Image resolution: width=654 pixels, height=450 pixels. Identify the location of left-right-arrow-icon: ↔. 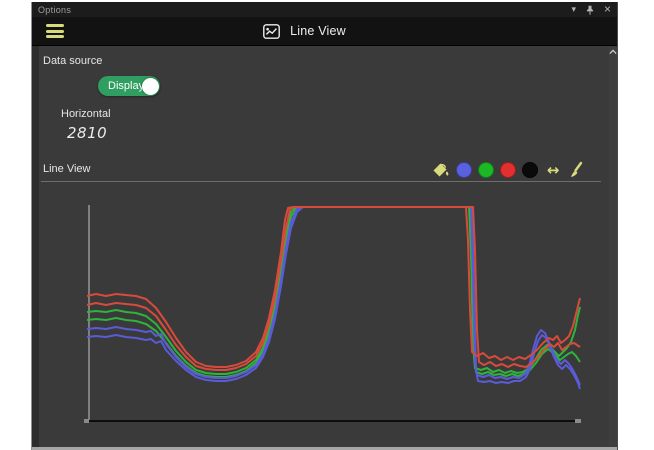
(553, 170).